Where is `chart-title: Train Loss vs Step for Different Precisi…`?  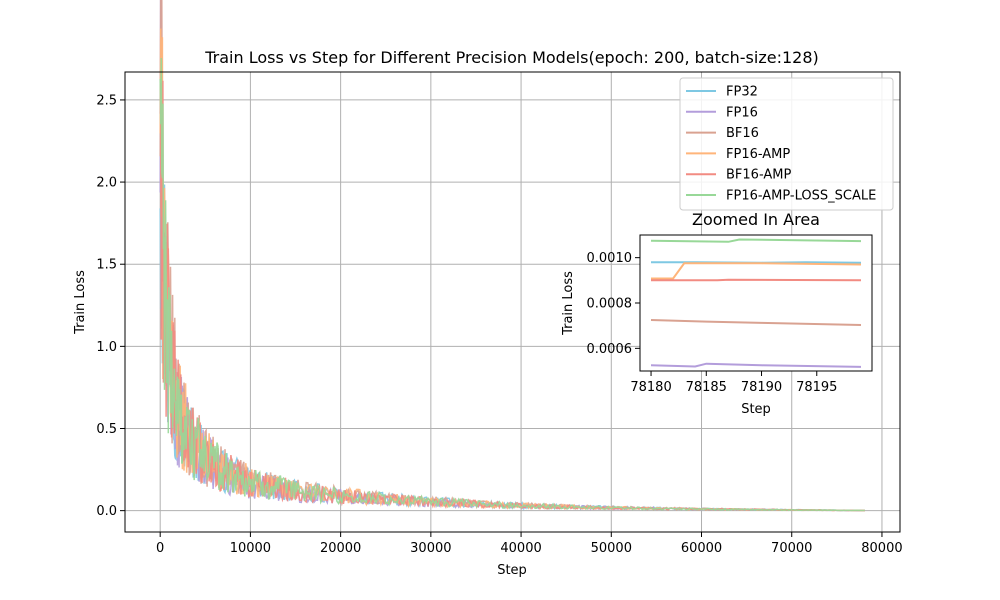
chart-title: Train Loss vs Step for Different Precisi… is located at coordinates (511, 57).